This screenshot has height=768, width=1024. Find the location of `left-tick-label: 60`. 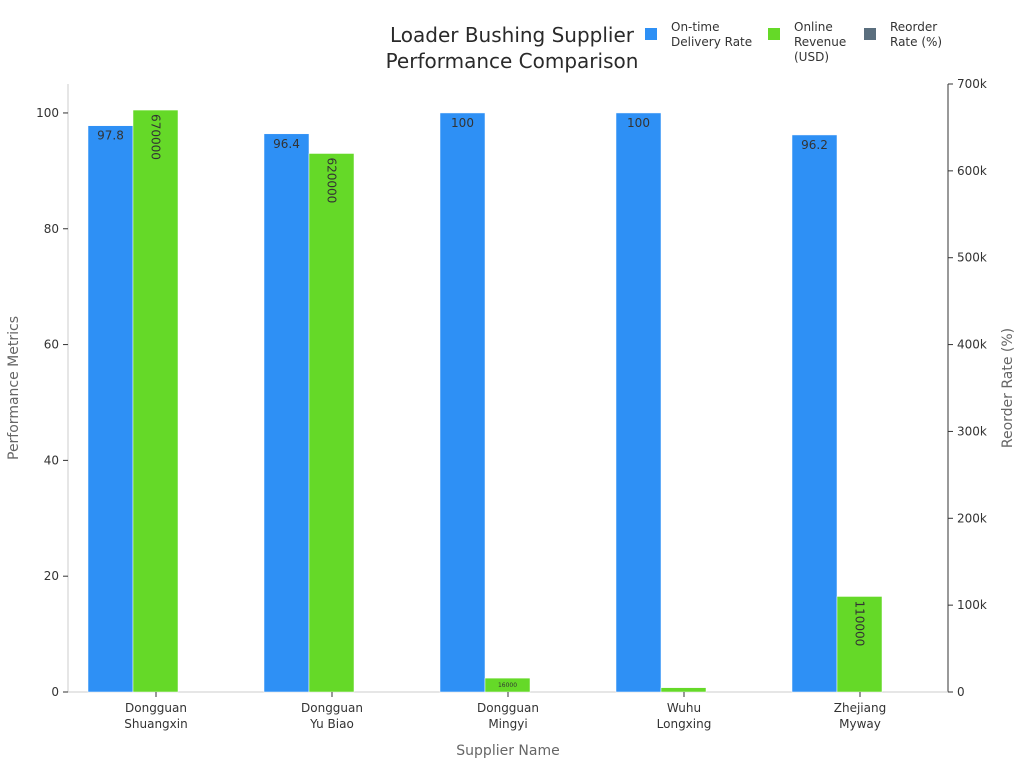

left-tick-label: 60 is located at coordinates (51, 345).